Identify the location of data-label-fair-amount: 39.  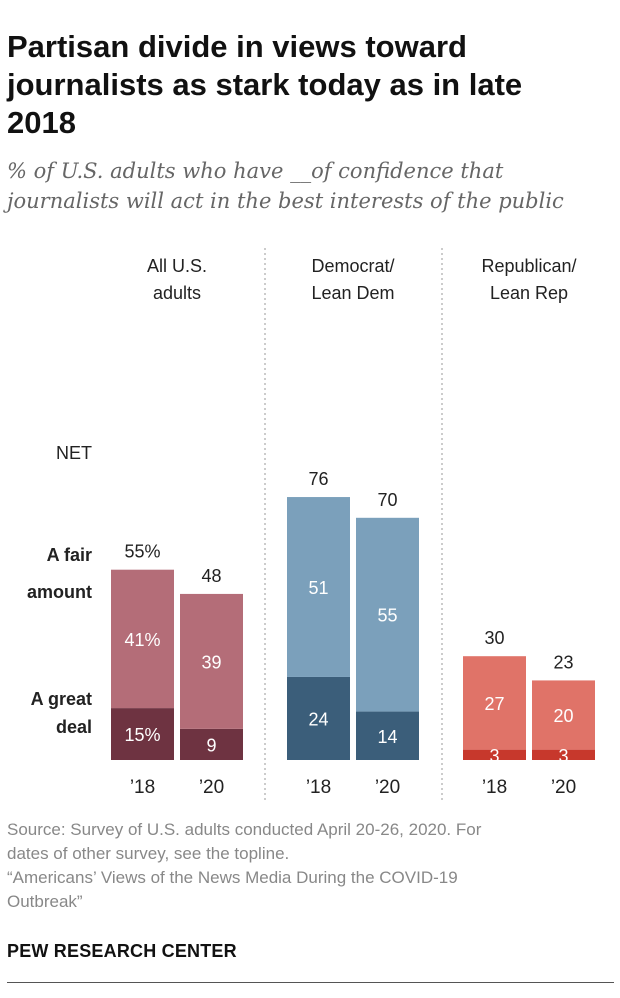
(211, 662).